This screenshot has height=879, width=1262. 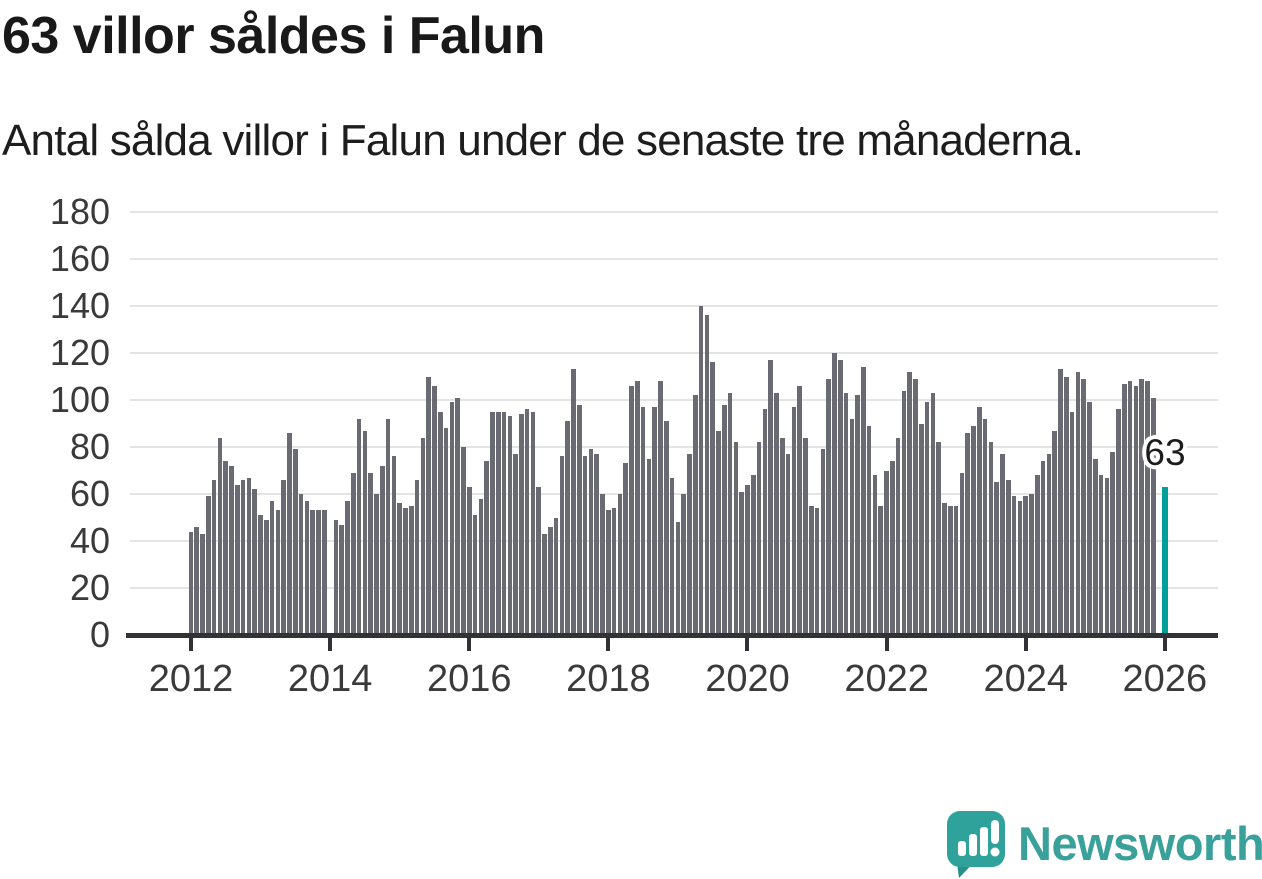 What do you see at coordinates (1025, 679) in the screenshot?
I see `x-axis-label: 2024` at bounding box center [1025, 679].